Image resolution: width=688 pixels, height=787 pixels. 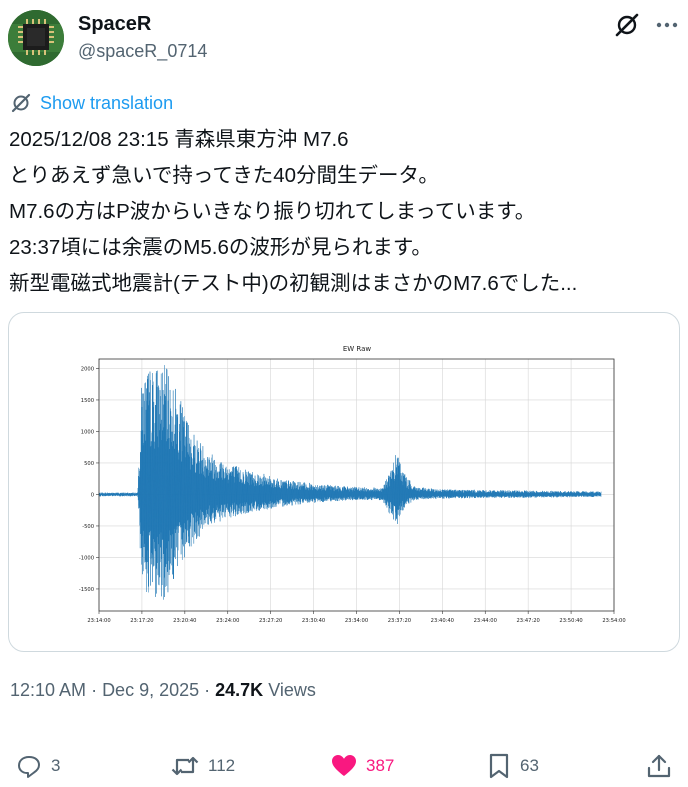 What do you see at coordinates (184, 621) in the screenshot?
I see `x-tick-label: 23:20:40` at bounding box center [184, 621].